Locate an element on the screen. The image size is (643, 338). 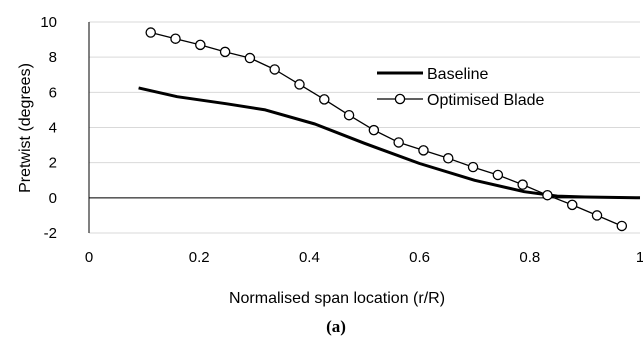
y-tick-label: 0 is located at coordinates (53, 198).